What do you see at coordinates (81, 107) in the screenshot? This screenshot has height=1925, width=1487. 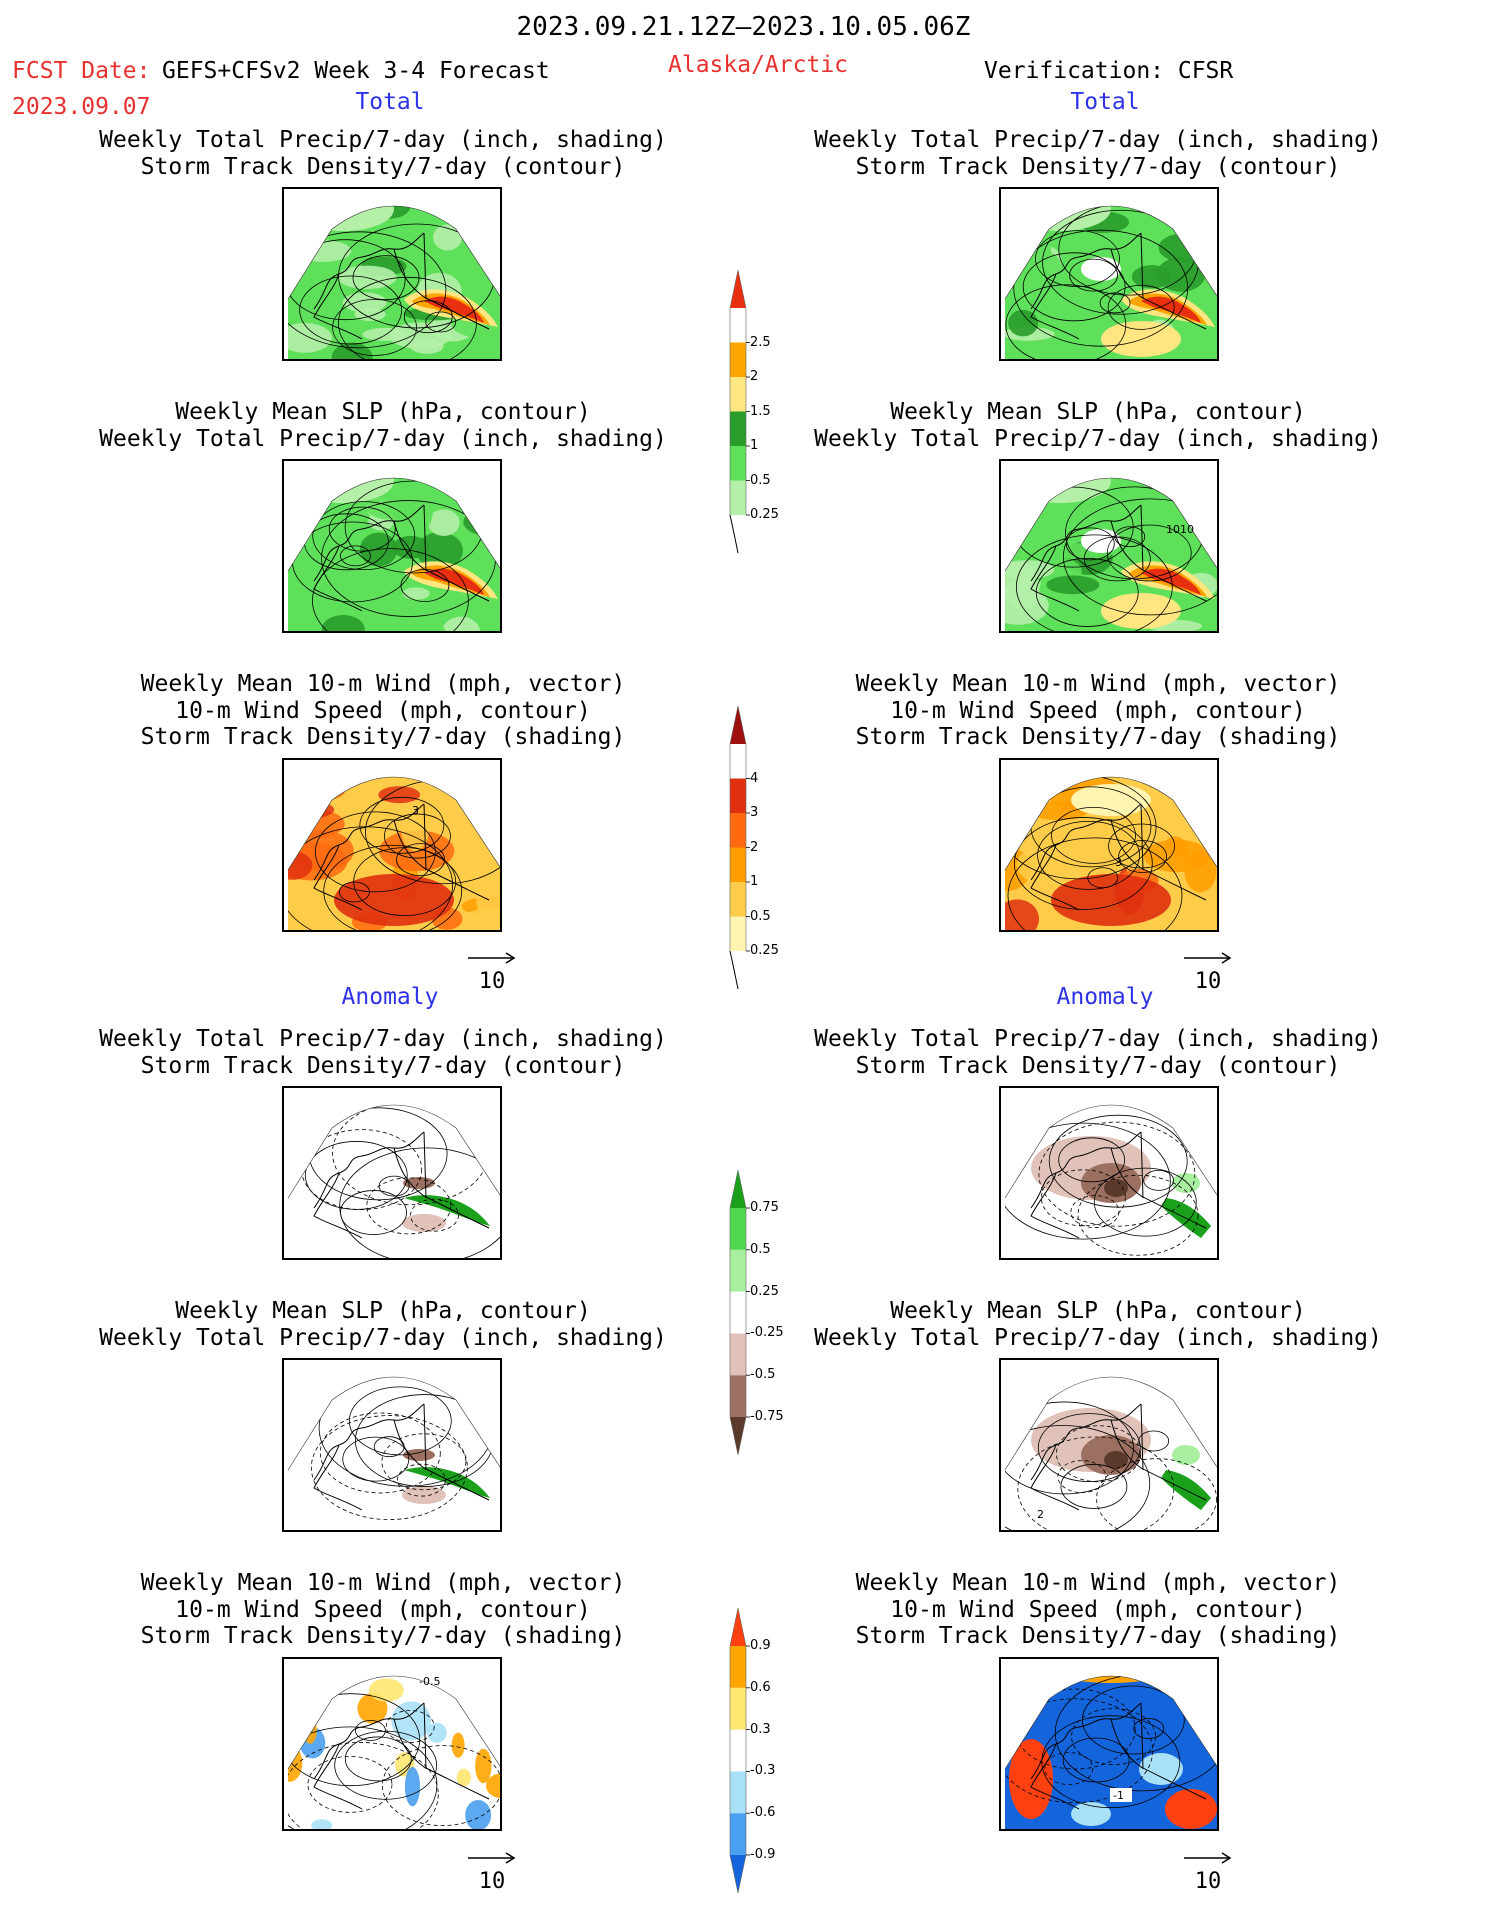 I see `fcst-date-value: 2023.09.07` at bounding box center [81, 107].